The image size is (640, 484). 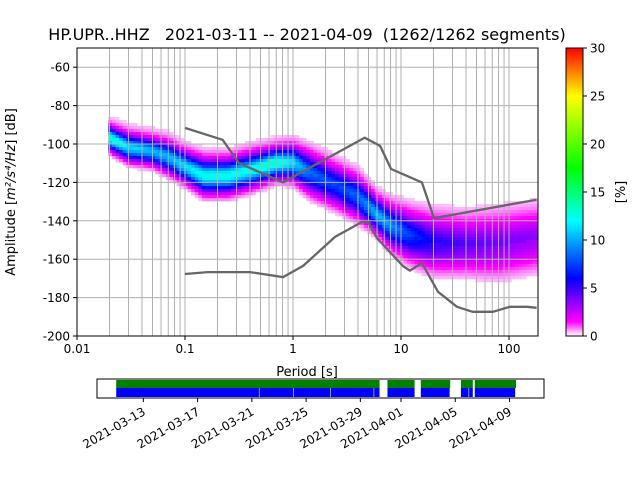 What do you see at coordinates (597, 241) in the screenshot?
I see `colorbar-tick-label: 10` at bounding box center [597, 241].